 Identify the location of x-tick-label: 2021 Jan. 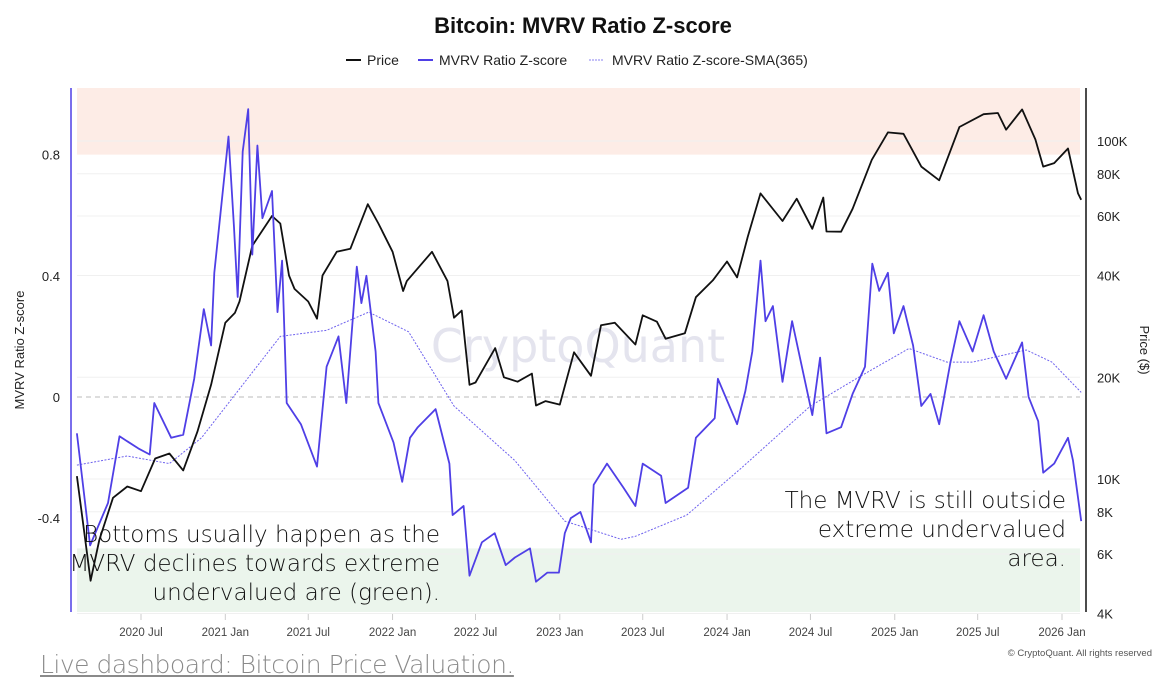
(225, 633).